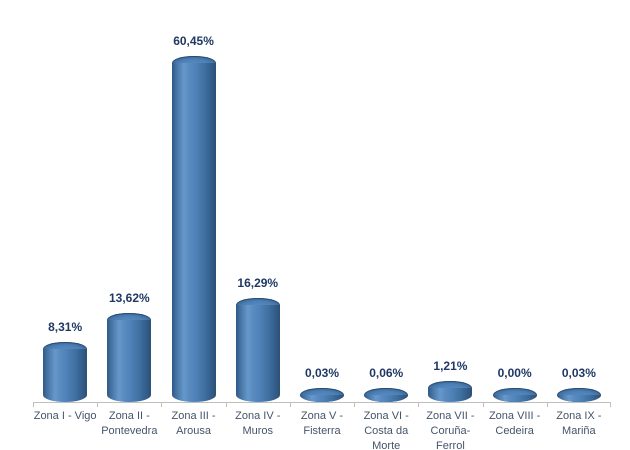 The height and width of the screenshot is (450, 630). I want to click on bar-slot: 16,29%, so click(258, 201).